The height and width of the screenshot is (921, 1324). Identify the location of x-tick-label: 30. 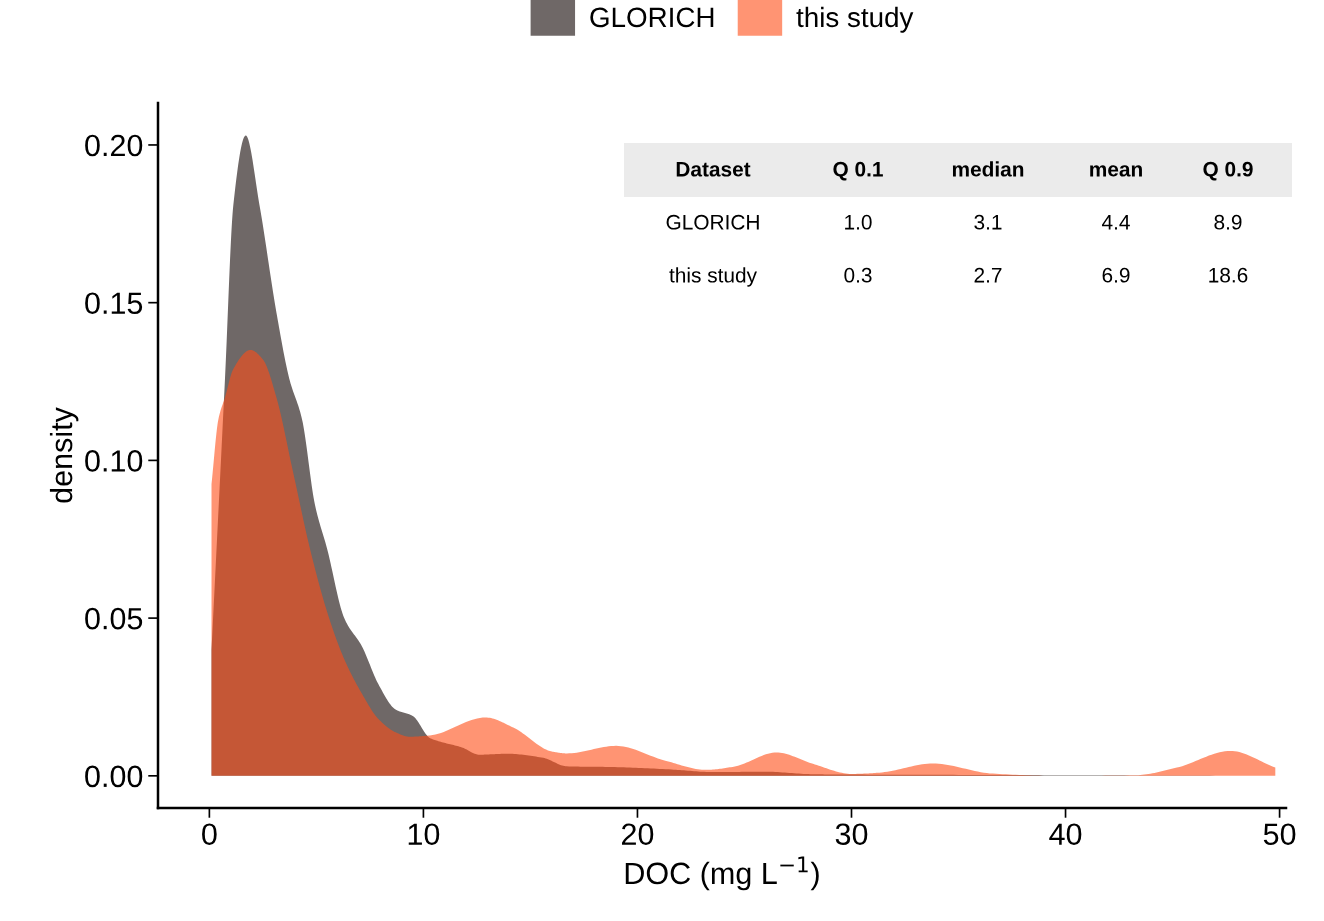
(851, 834).